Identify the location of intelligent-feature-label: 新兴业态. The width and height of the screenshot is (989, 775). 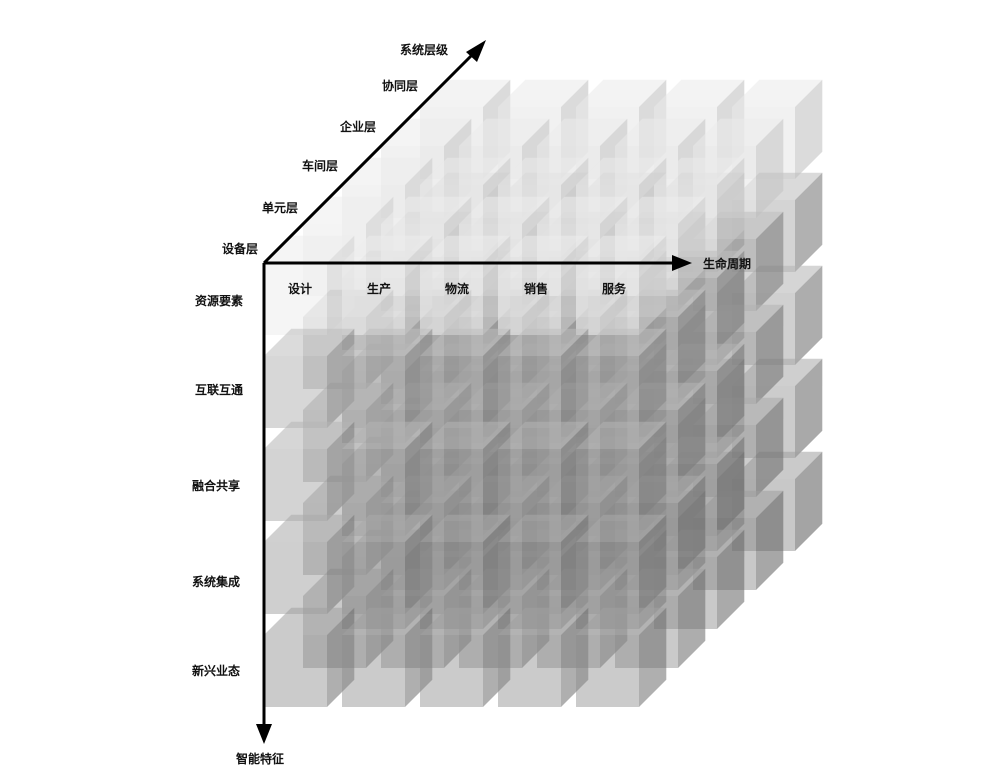
(216, 670).